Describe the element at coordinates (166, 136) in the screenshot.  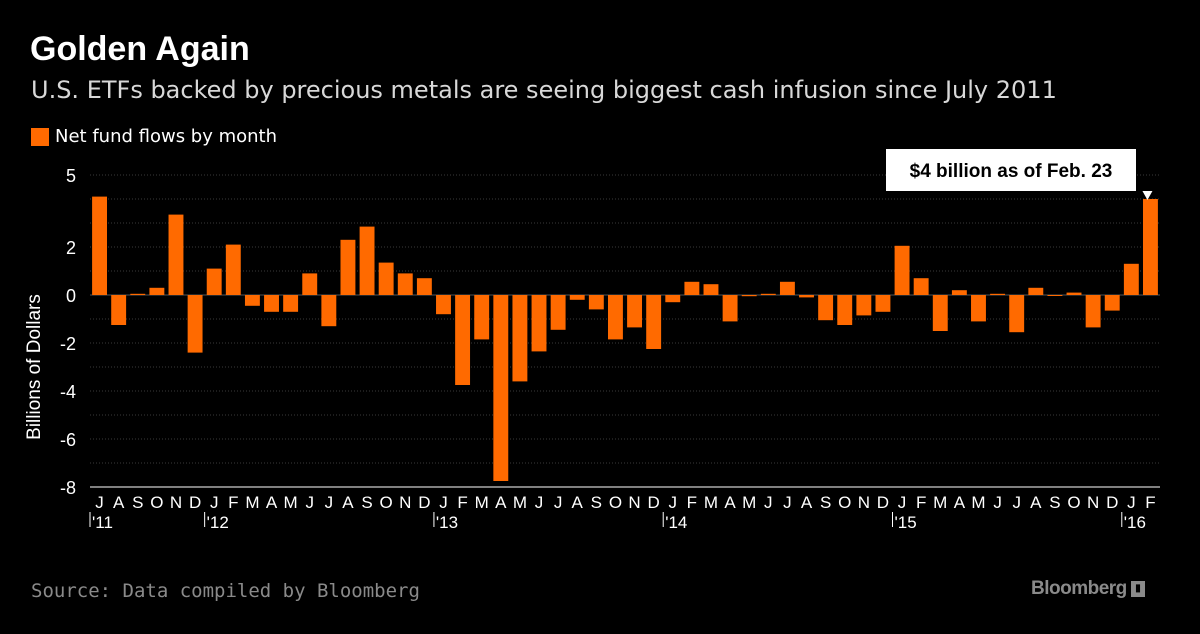
I see `legend-label: Net fund flows by month` at that location.